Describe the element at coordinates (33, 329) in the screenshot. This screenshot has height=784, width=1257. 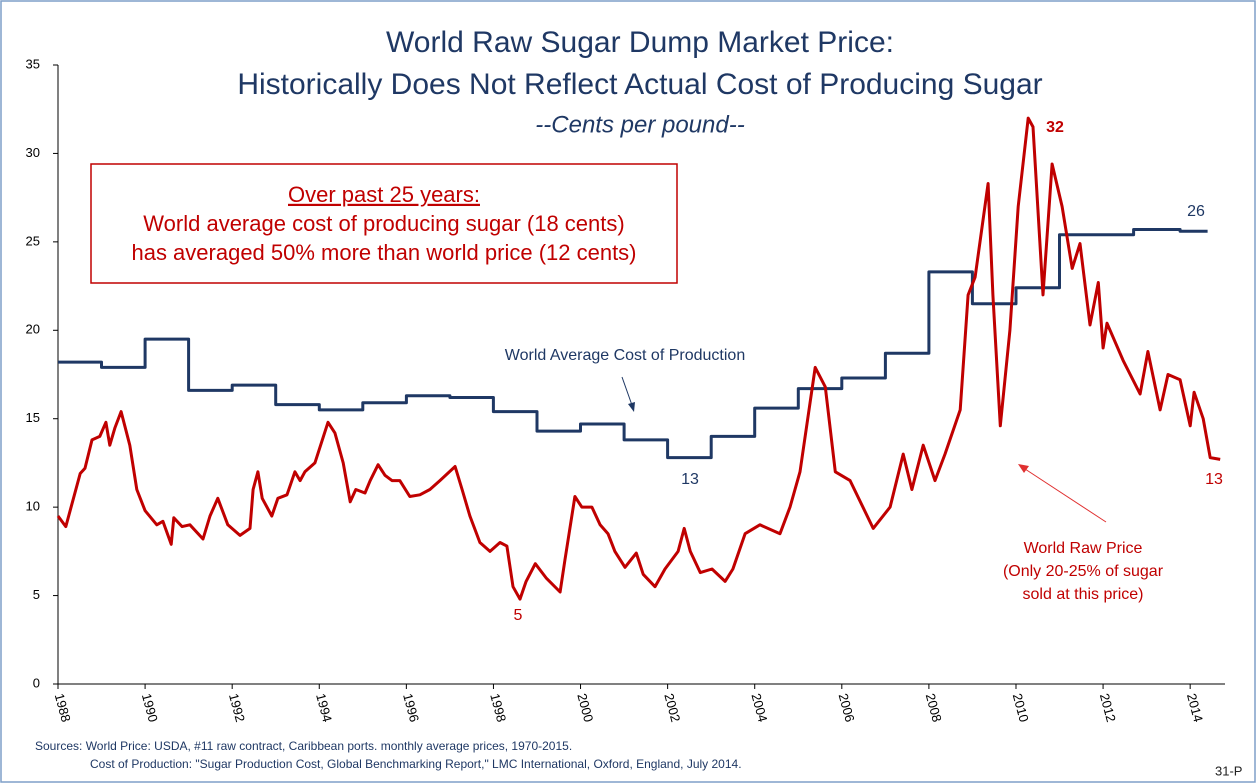
I see `y-tick-label: 20` at that location.